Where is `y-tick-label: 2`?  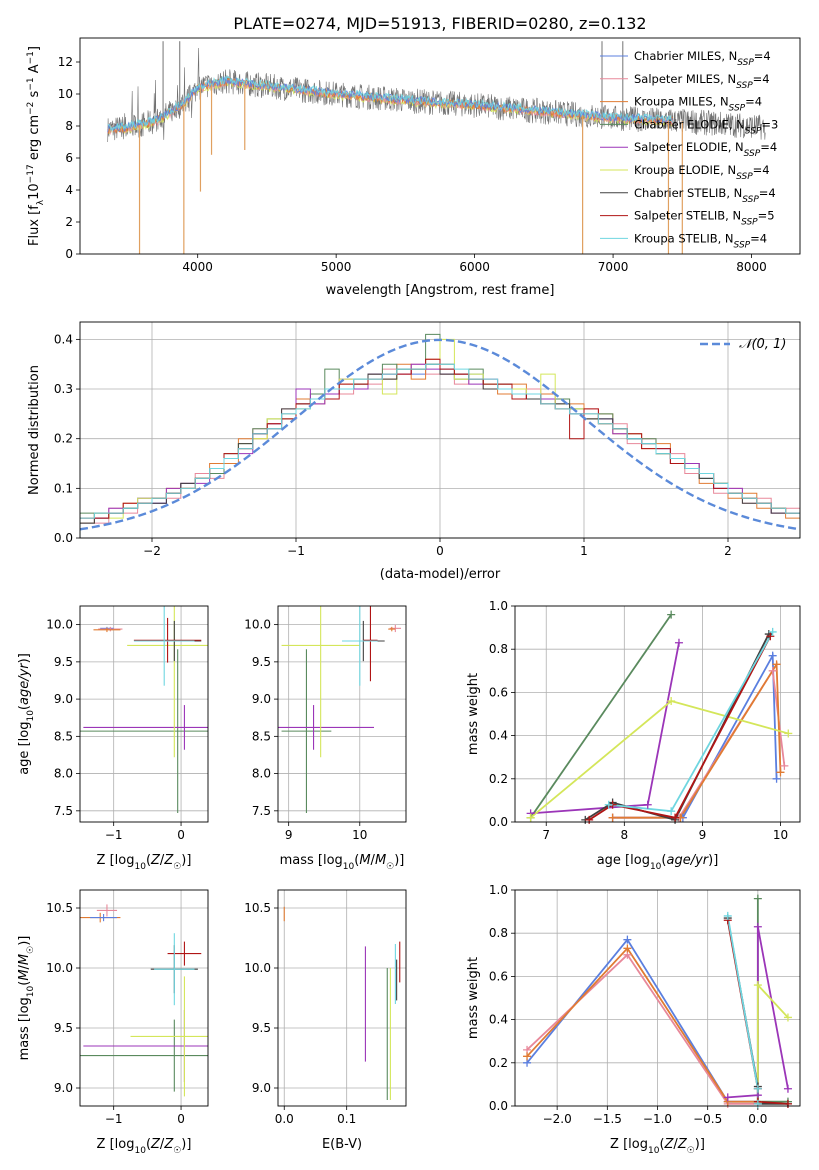
y-tick-label: 2 is located at coordinates (69, 222).